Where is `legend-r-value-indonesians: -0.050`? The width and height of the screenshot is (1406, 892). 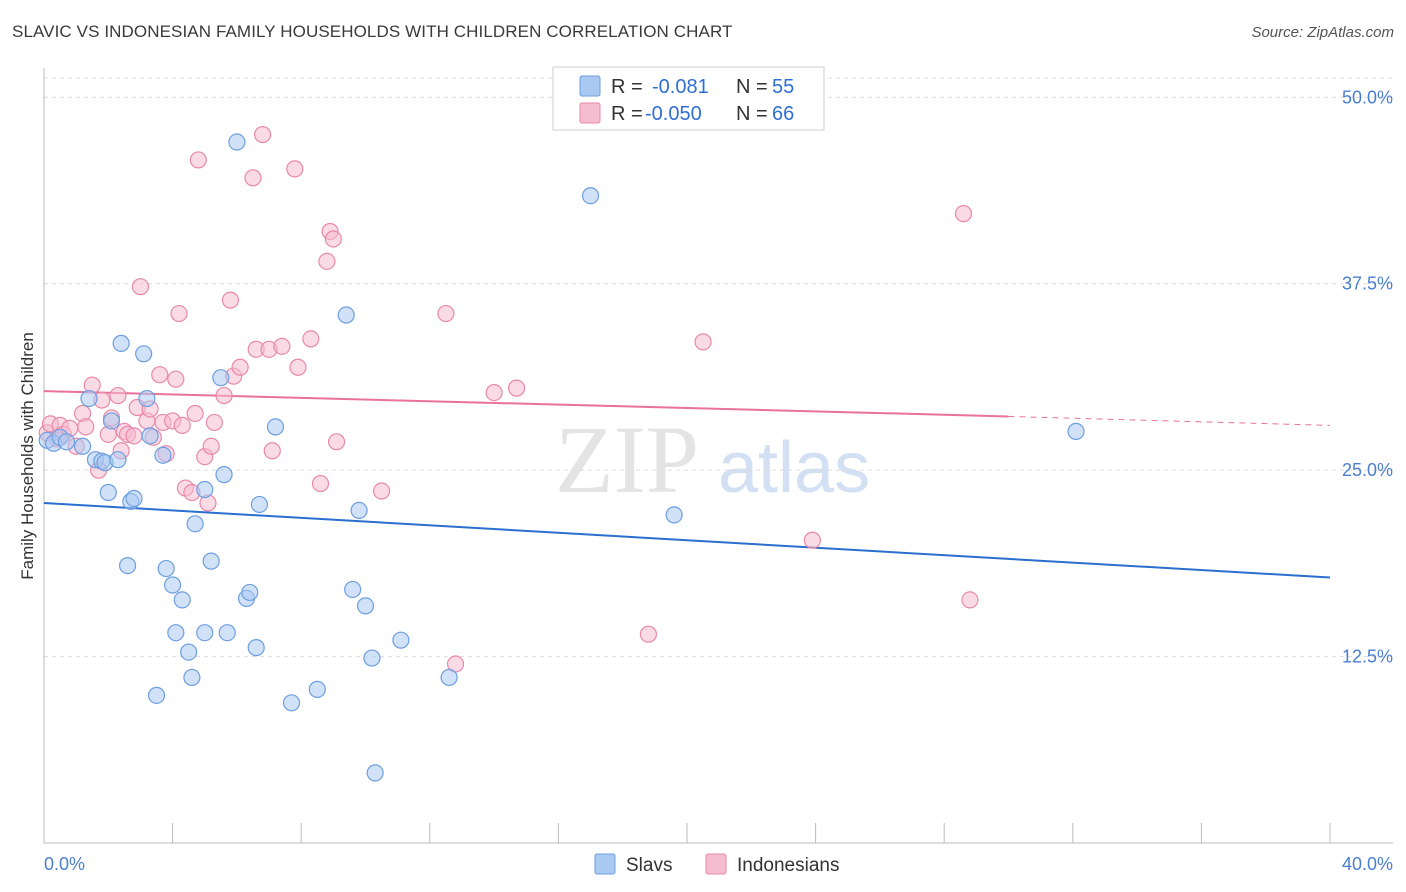
legend-r-value-indonesians: -0.050 is located at coordinates (673, 114).